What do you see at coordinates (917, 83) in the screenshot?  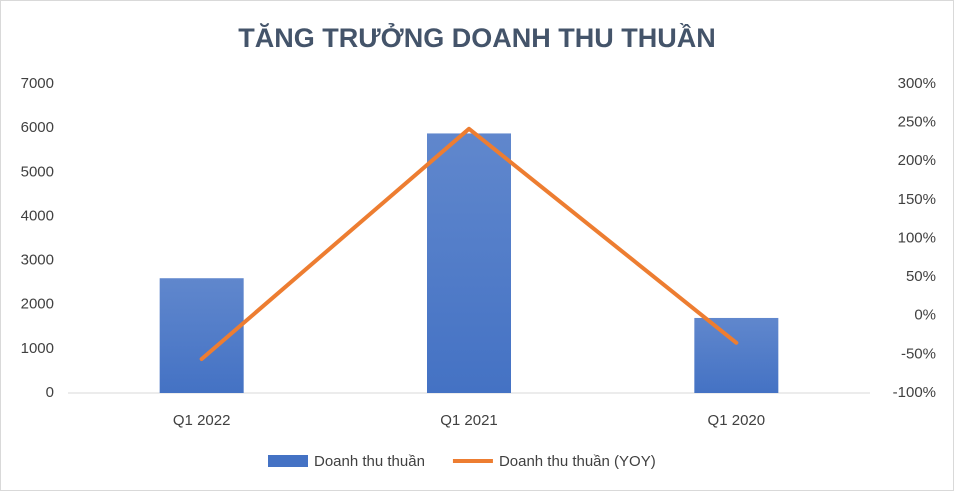 I see `y2-tick-label: 300%` at bounding box center [917, 83].